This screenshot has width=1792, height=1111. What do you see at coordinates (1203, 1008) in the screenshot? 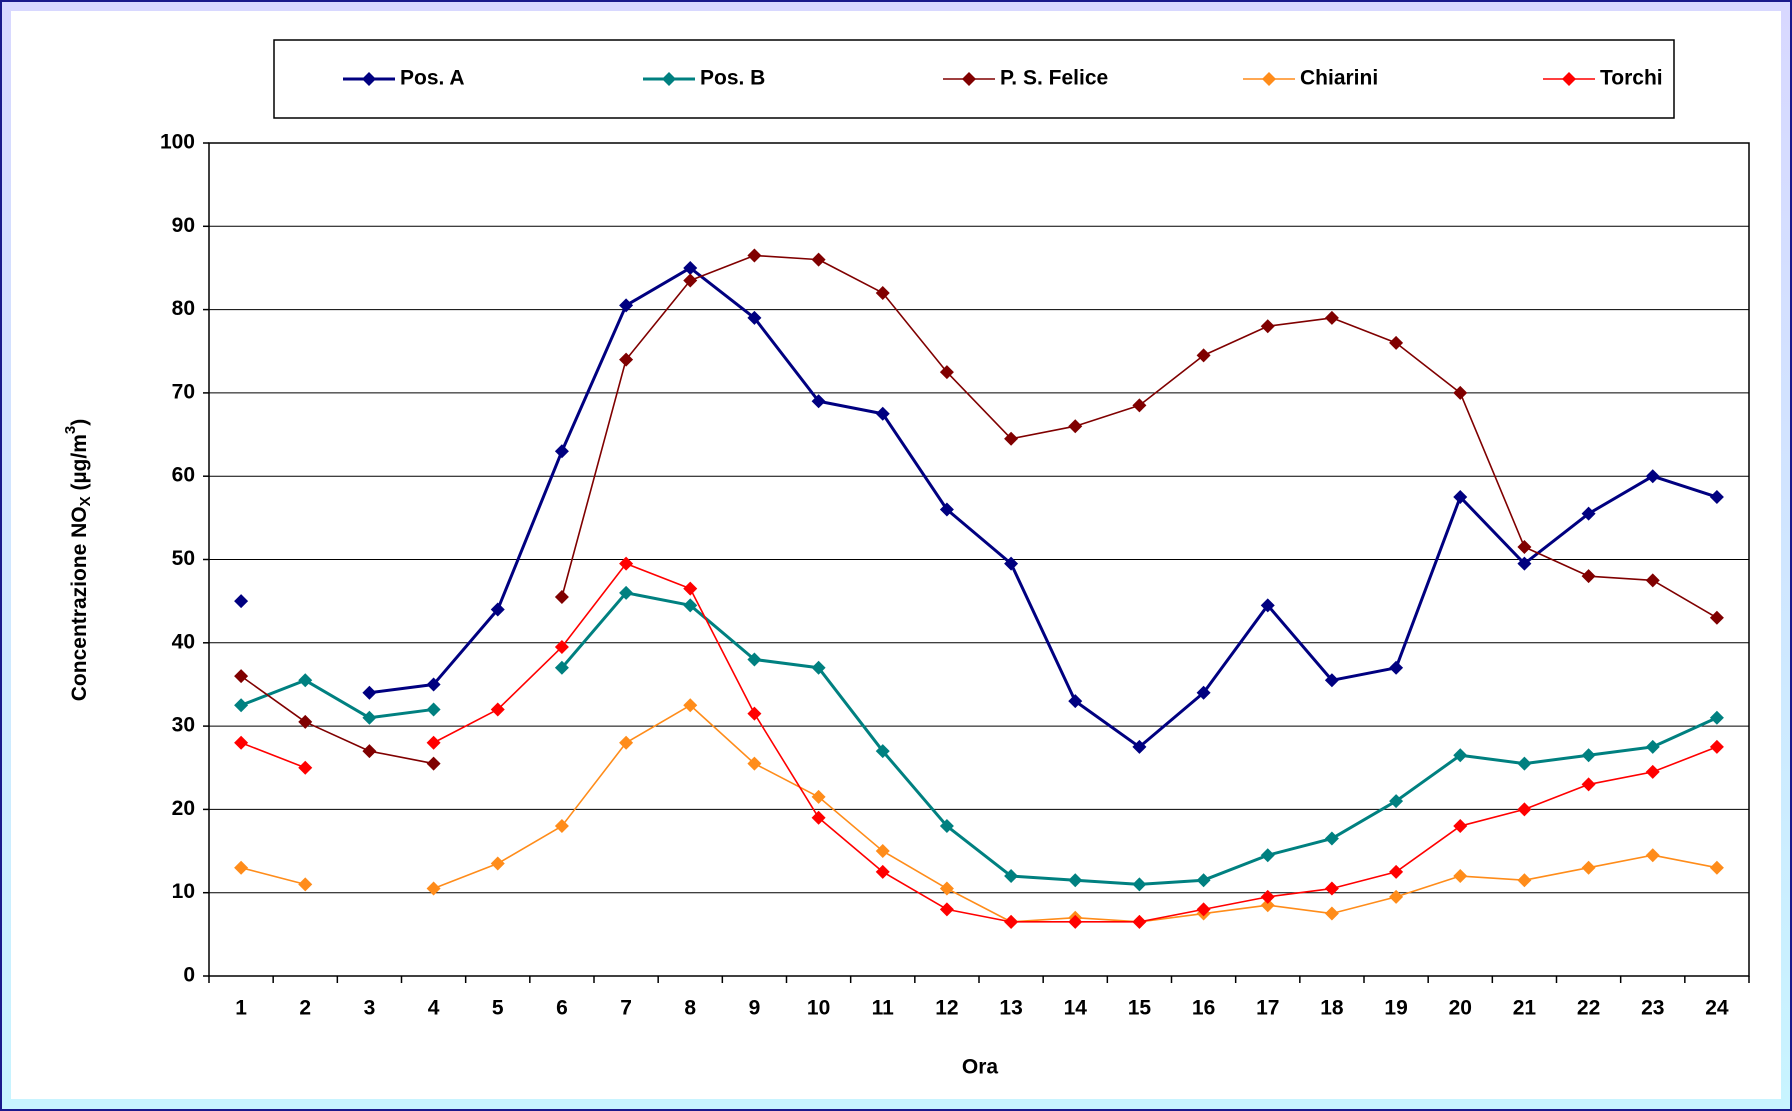
I see `x-tick-label: 16` at bounding box center [1203, 1008].